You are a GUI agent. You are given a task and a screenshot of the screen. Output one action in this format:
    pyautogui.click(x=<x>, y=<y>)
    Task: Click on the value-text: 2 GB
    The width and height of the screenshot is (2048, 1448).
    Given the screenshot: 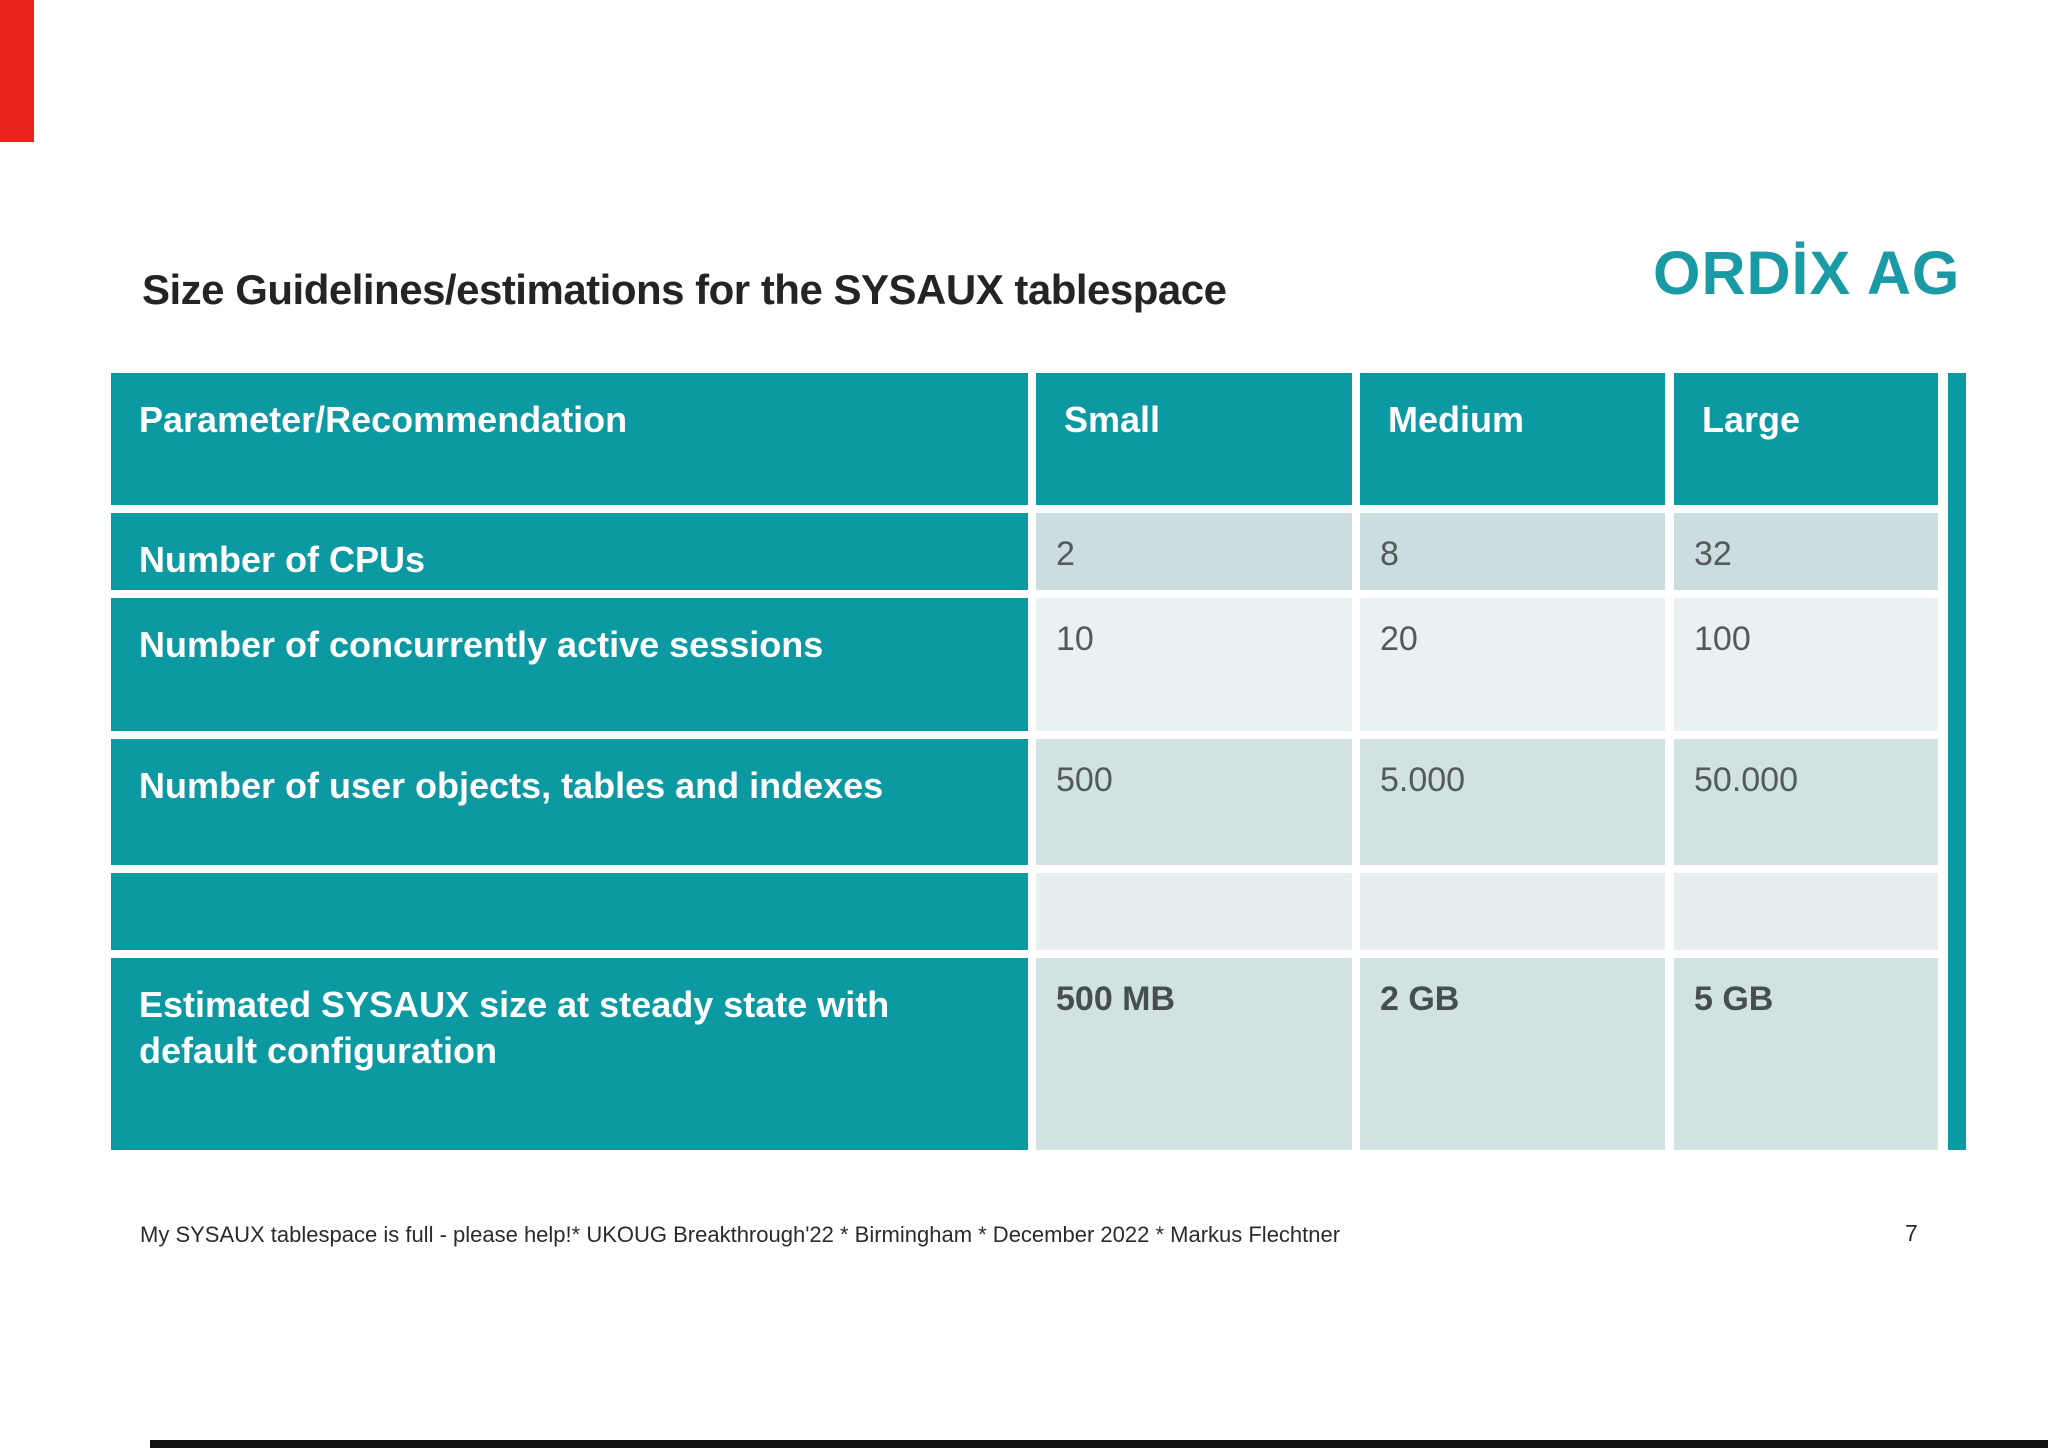 What is the action you would take?
    pyautogui.click(x=1420, y=999)
    